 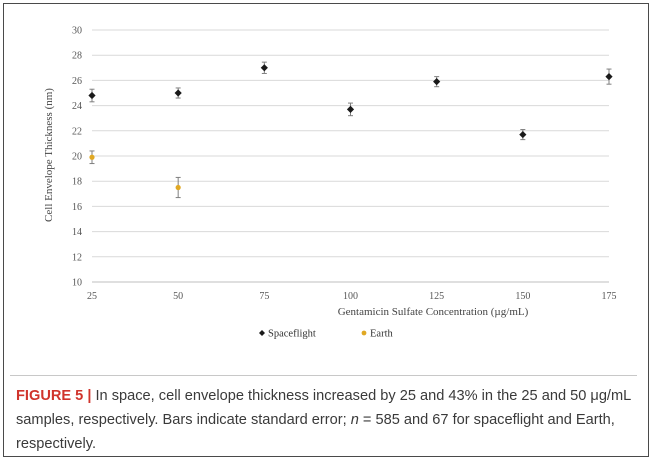 What do you see at coordinates (264, 296) in the screenshot?
I see `x-tick-label: 75` at bounding box center [264, 296].